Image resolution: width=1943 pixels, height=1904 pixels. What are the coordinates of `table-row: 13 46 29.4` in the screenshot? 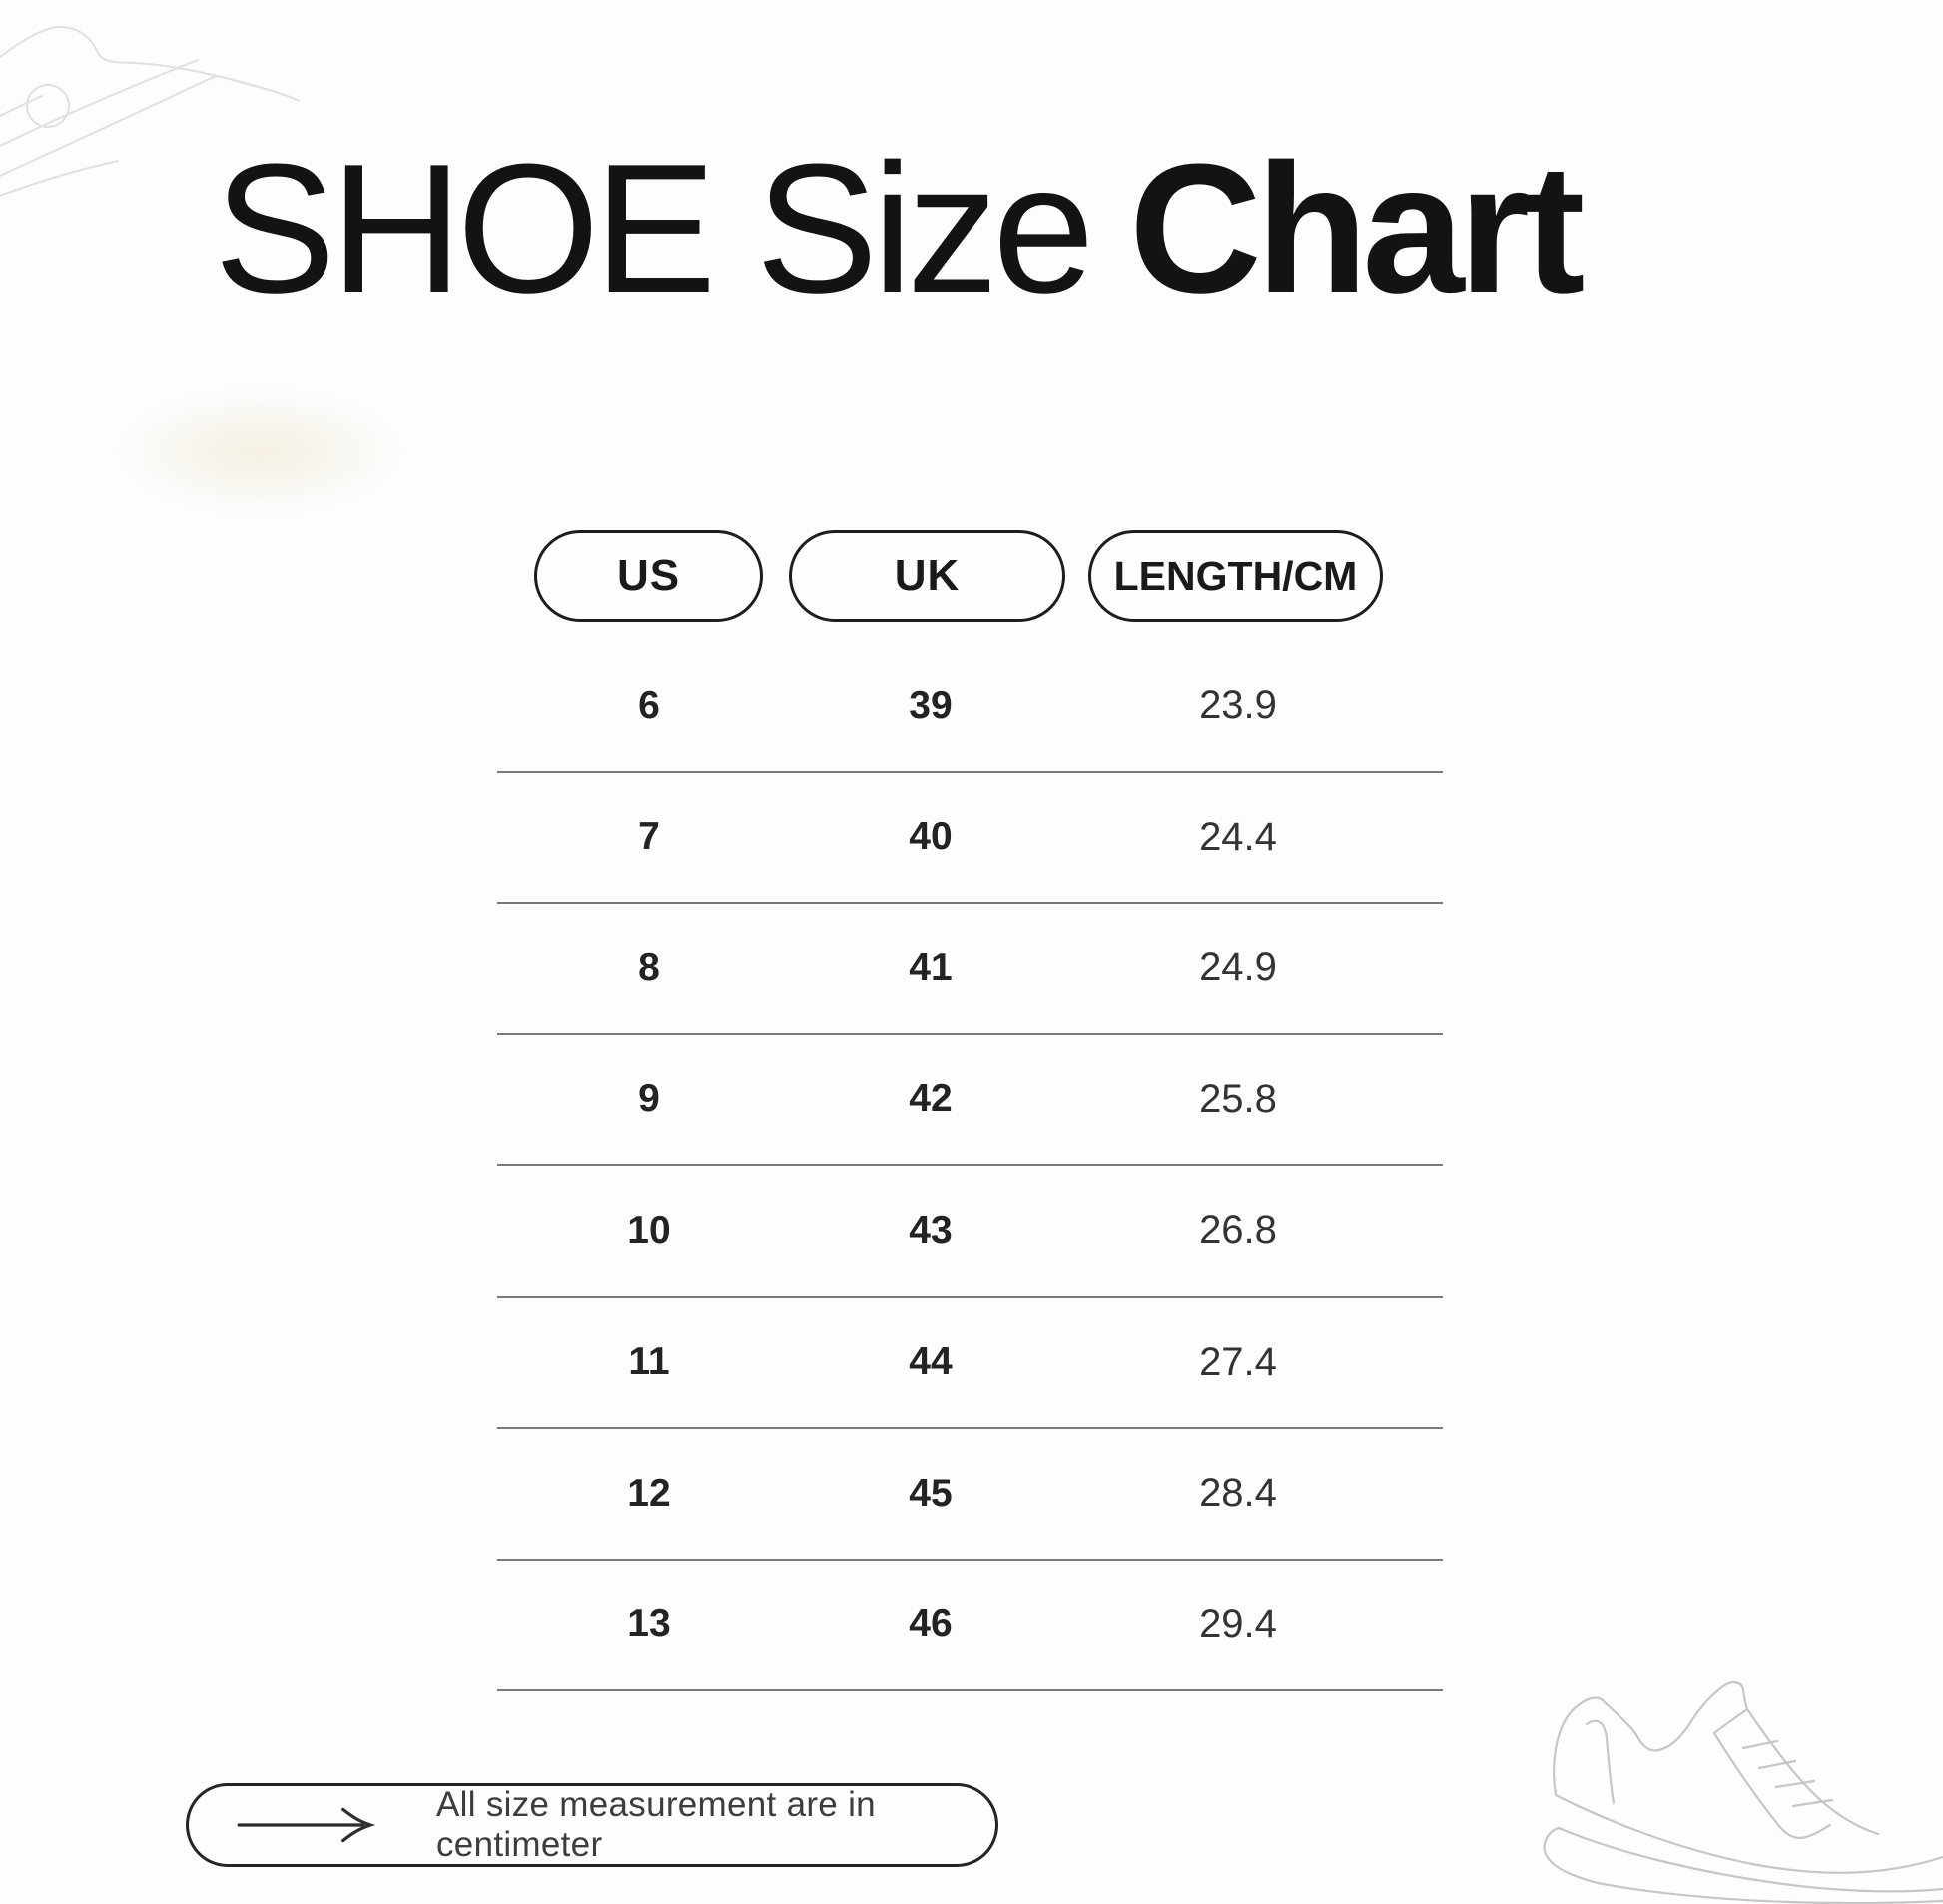 It's located at (970, 1626).